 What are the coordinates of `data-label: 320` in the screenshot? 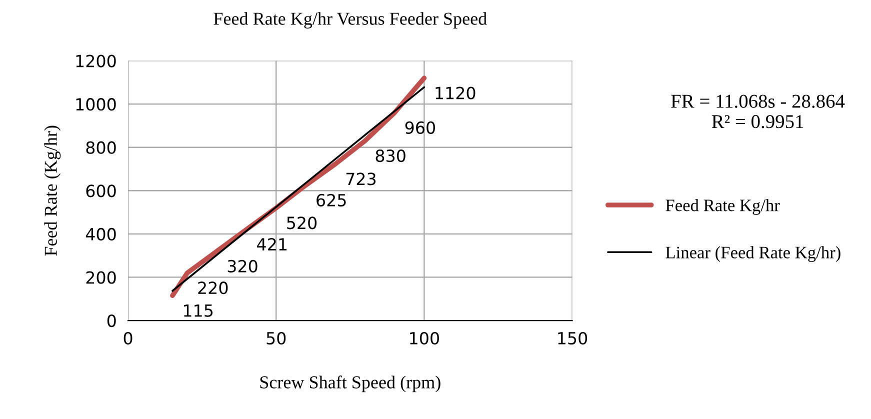 It's located at (243, 266).